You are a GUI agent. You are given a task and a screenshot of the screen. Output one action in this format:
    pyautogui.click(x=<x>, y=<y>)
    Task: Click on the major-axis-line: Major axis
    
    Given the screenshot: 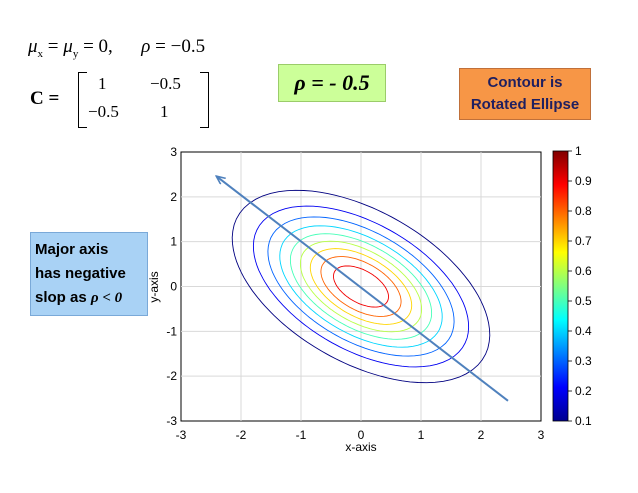 What is the action you would take?
    pyautogui.click(x=72, y=249)
    